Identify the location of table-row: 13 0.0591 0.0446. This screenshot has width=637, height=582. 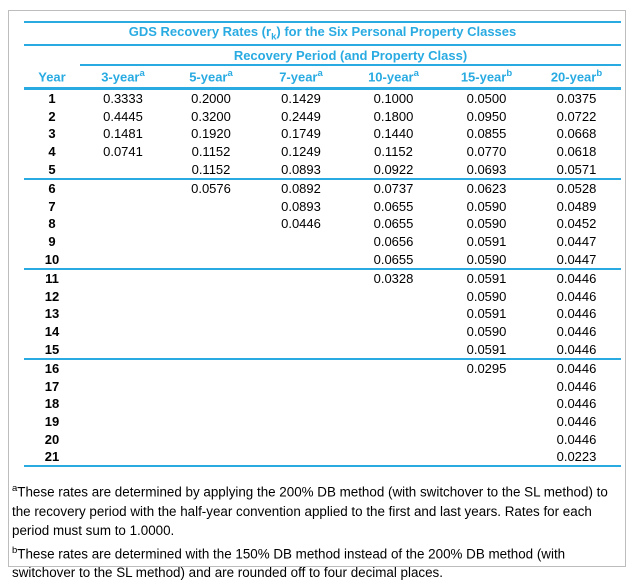
(322, 314).